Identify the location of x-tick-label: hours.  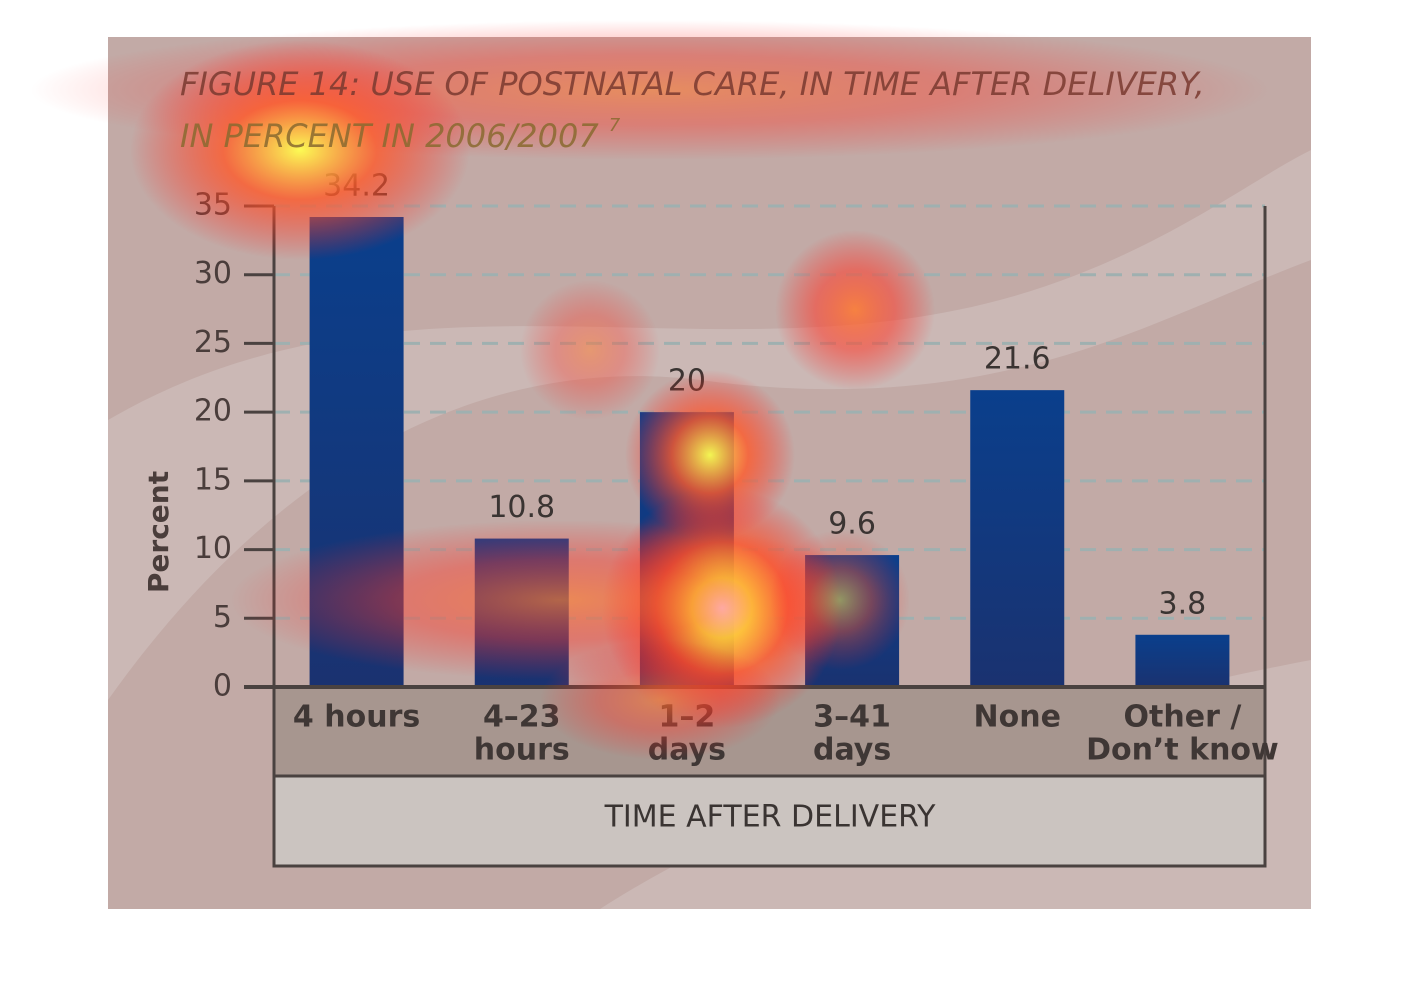
(522, 750).